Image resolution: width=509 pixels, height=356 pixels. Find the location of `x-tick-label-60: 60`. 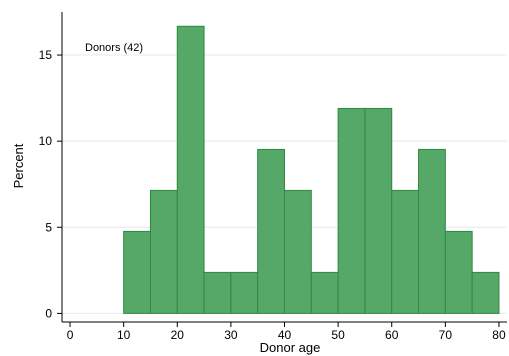

x-tick-label-60: 60 is located at coordinates (392, 335).